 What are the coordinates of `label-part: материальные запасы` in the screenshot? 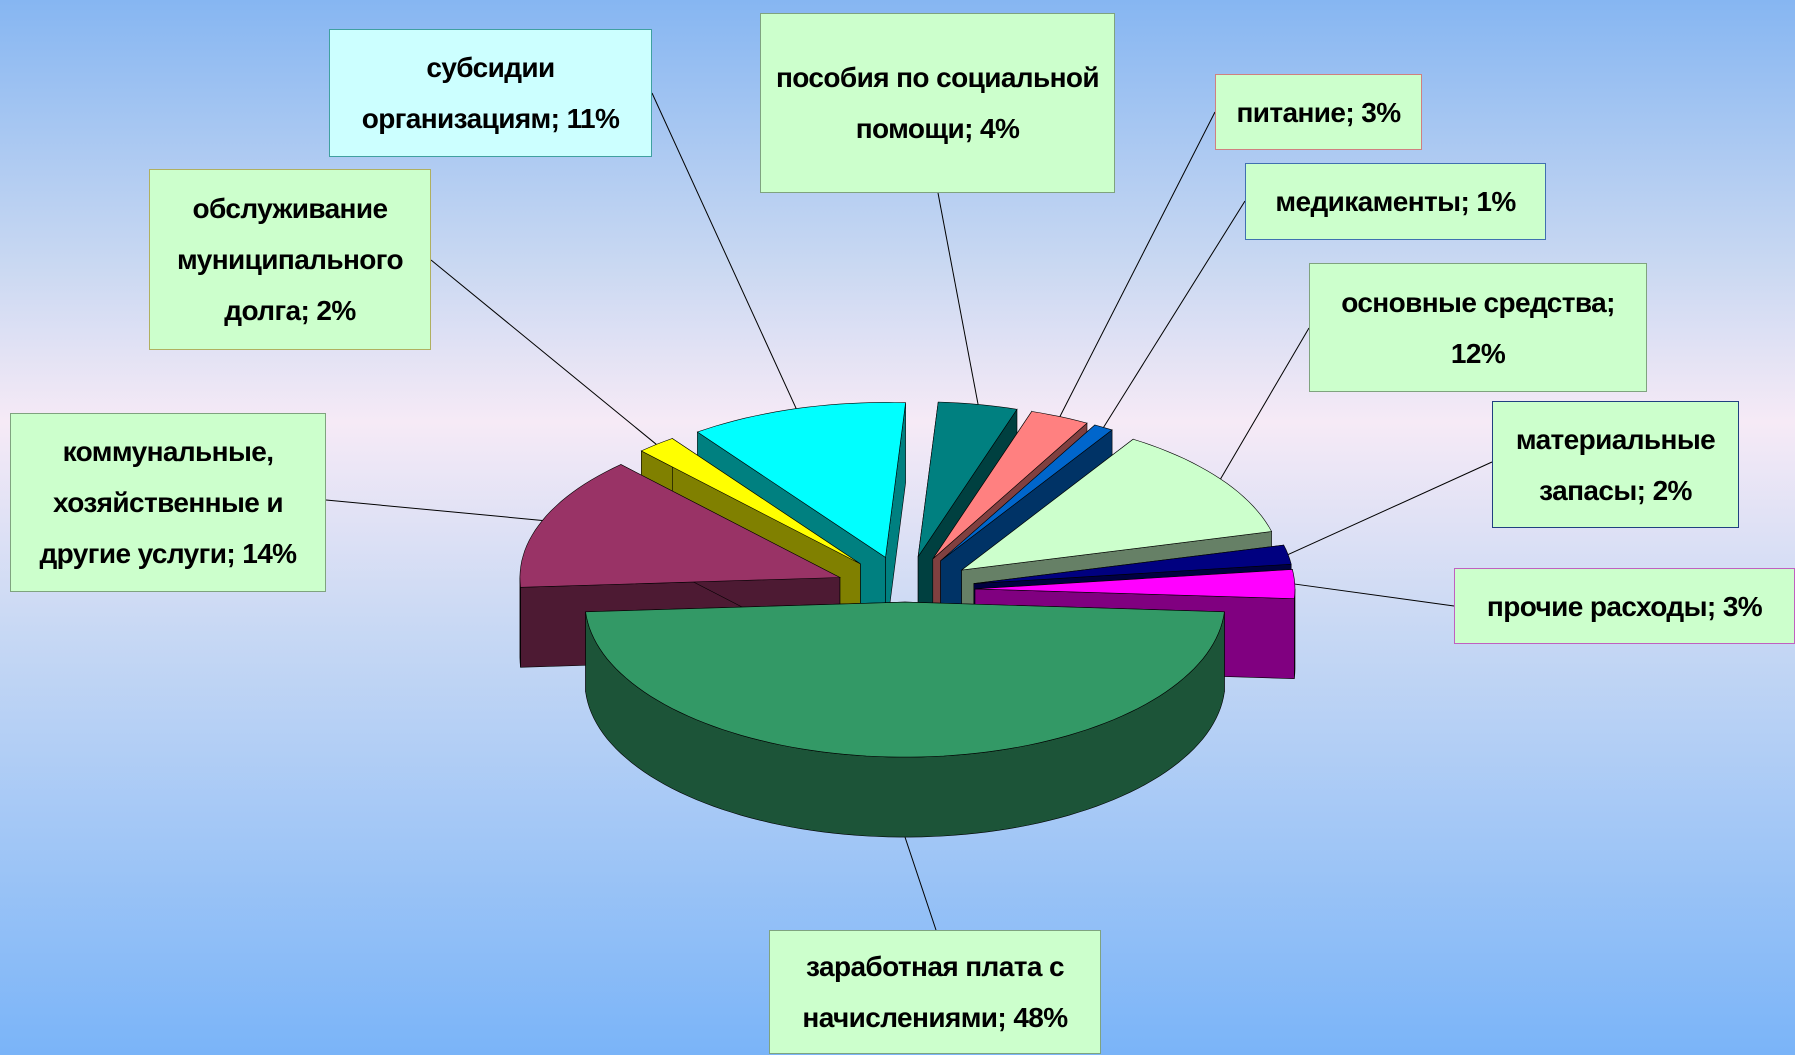 It's located at (1619, 464).